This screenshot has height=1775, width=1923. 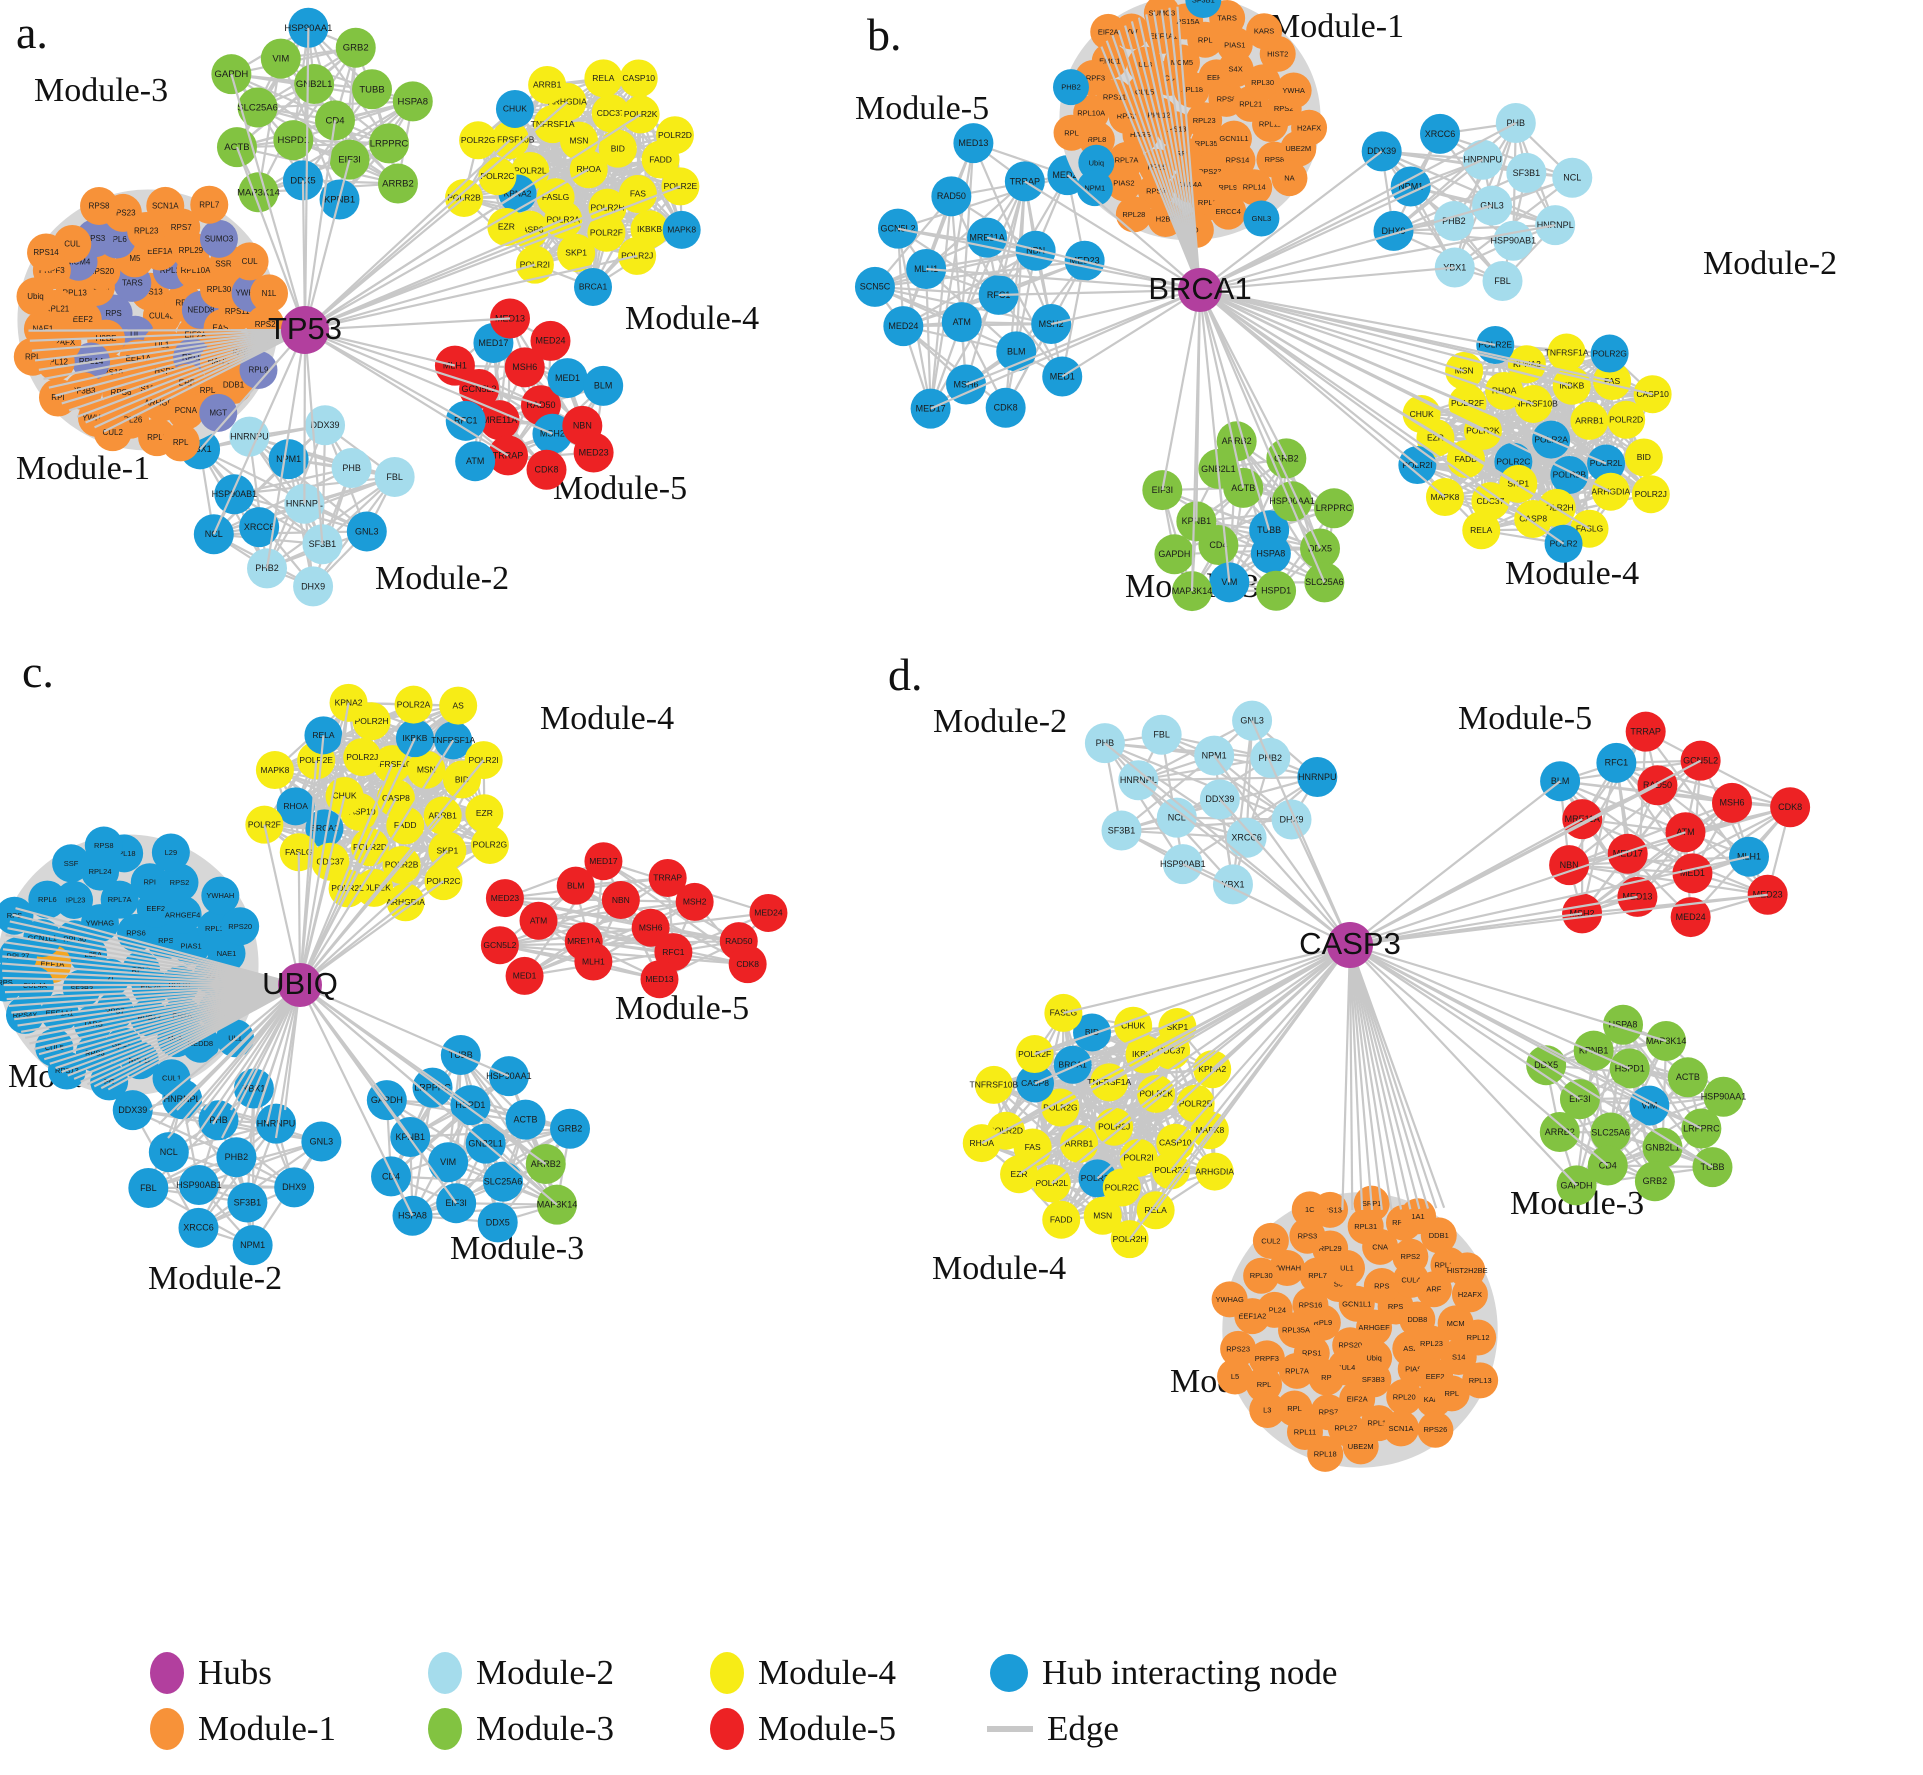 What do you see at coordinates (1645, 731) in the screenshot?
I see `node-trrap: TRRAP` at bounding box center [1645, 731].